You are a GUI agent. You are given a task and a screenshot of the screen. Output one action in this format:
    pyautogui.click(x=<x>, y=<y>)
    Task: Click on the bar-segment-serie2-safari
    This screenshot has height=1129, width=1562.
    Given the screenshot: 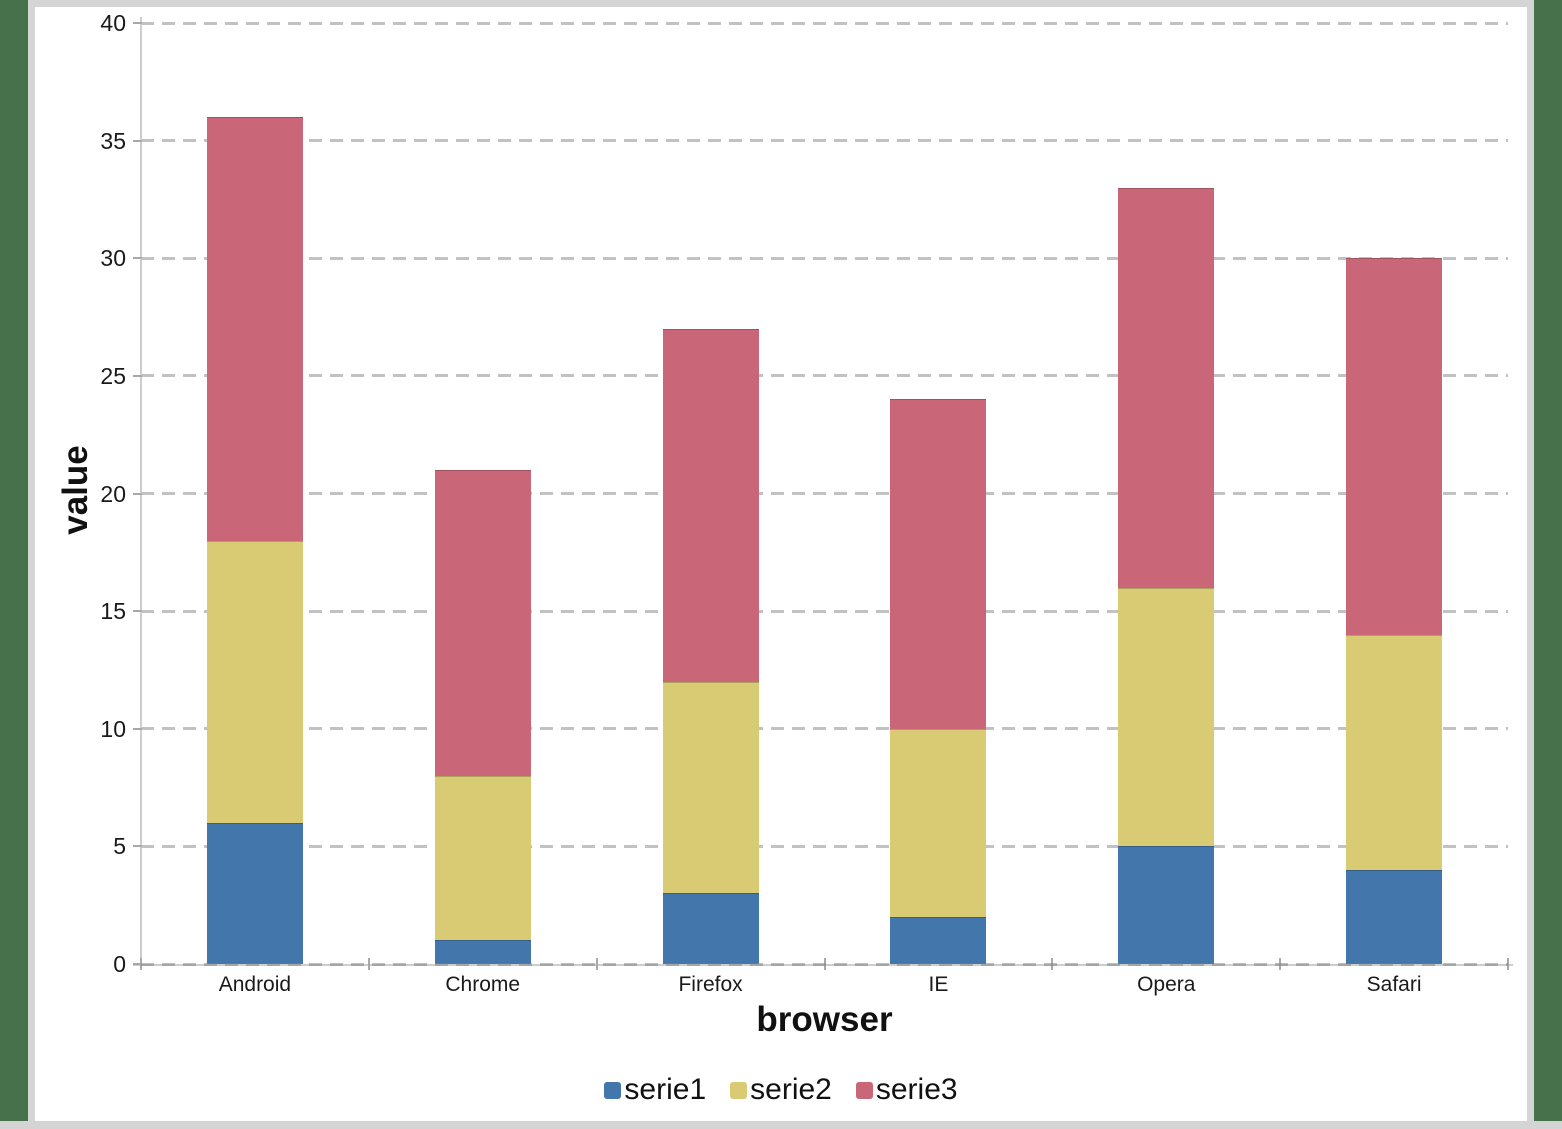 What is the action you would take?
    pyautogui.click(x=1394, y=752)
    